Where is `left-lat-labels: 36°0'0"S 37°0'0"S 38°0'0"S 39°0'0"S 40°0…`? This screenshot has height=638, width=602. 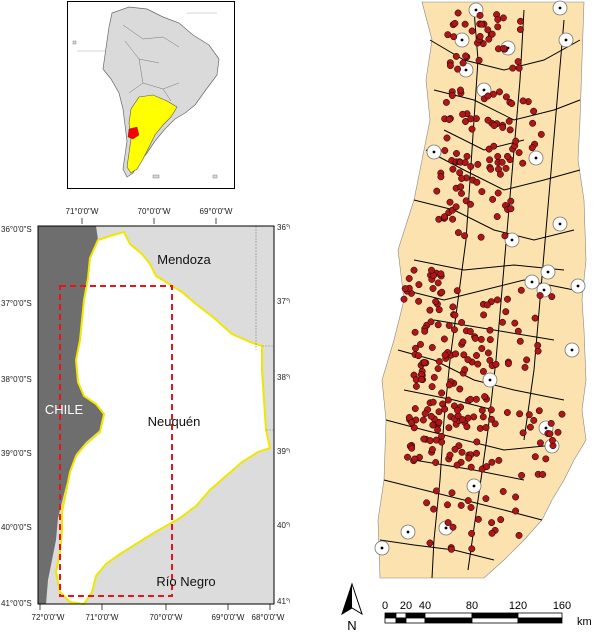 left-lat-labels: 36°0'0"S 37°0'0"S 38°0'0"S 39°0'0"S 40°0… is located at coordinates (16, 416).